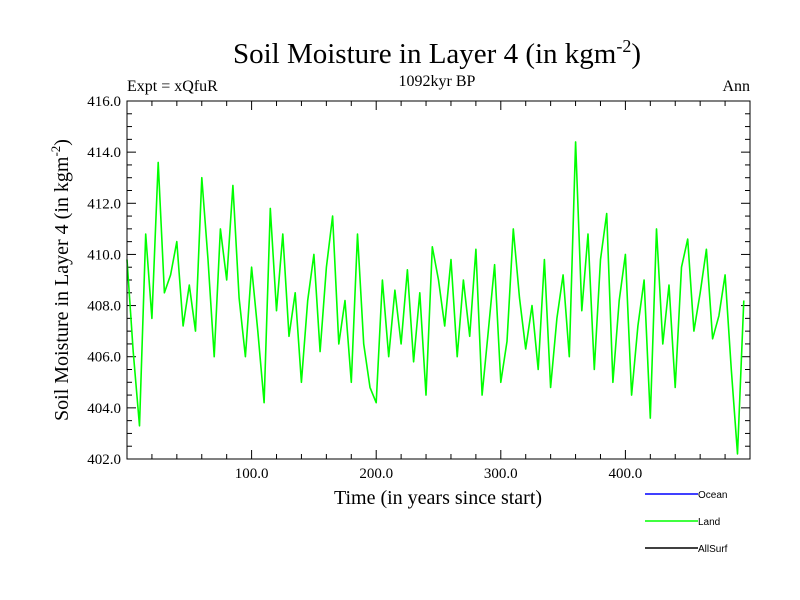  Describe the element at coordinates (437, 81) in the screenshot. I see `chart-subtitle: 1092kyr BP` at that location.